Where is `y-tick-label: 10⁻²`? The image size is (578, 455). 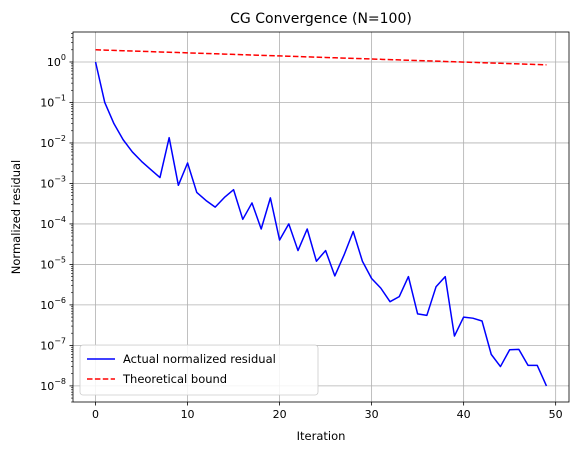
y-tick-label: 10⁻² is located at coordinates (53, 142).